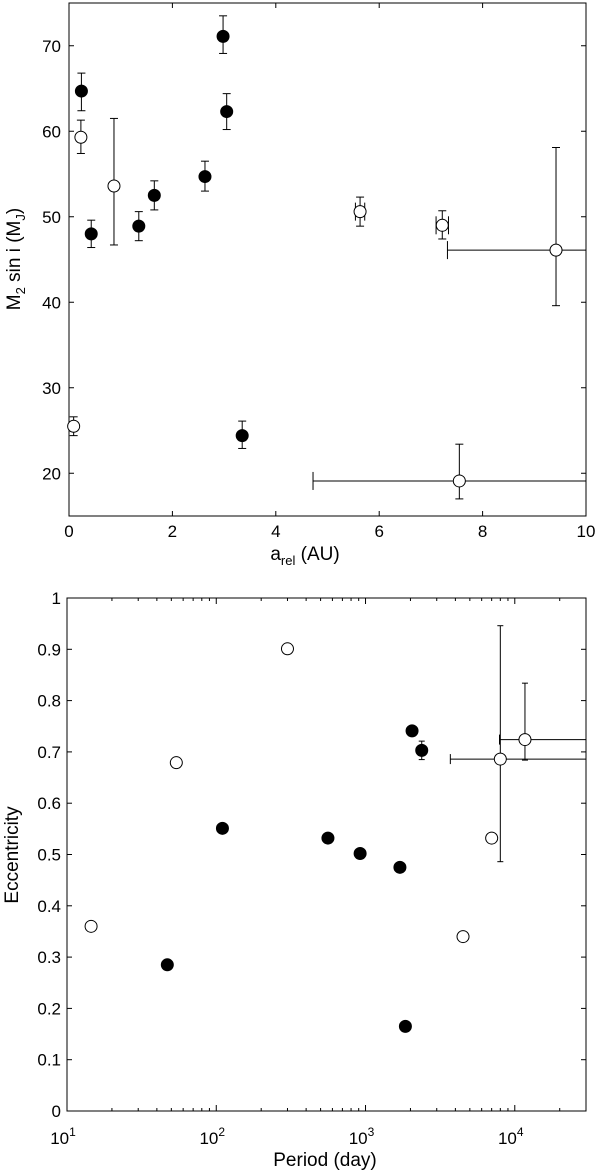 This screenshot has height=1172, width=600. What do you see at coordinates (49, 957) in the screenshot?
I see `y-tick-label-bottom: 0.3` at bounding box center [49, 957].